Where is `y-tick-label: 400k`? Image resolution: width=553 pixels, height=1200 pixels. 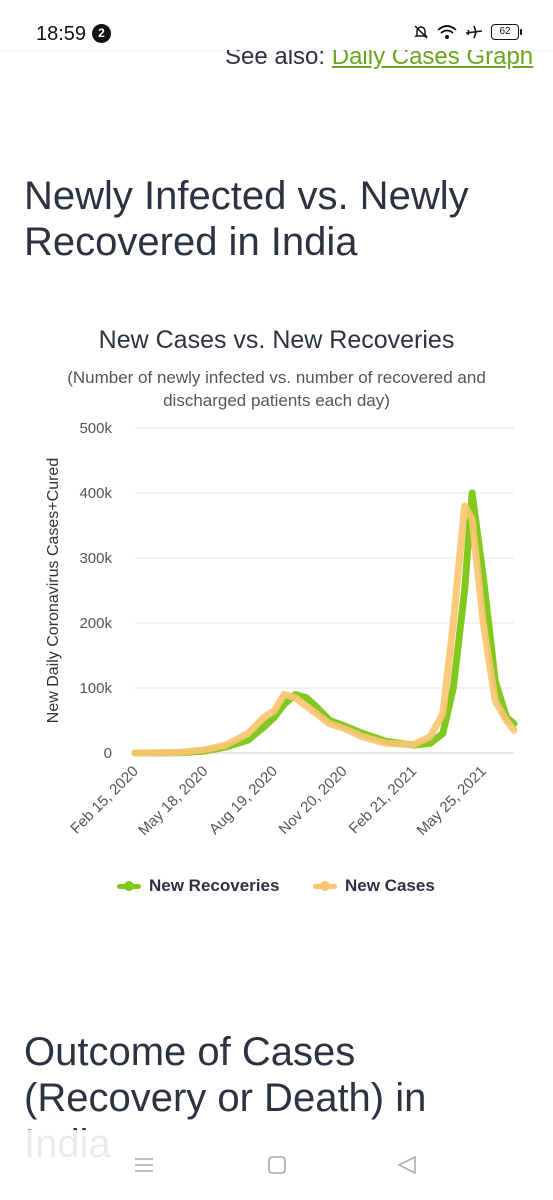
y-tick-label: 400k is located at coordinates (95, 493).